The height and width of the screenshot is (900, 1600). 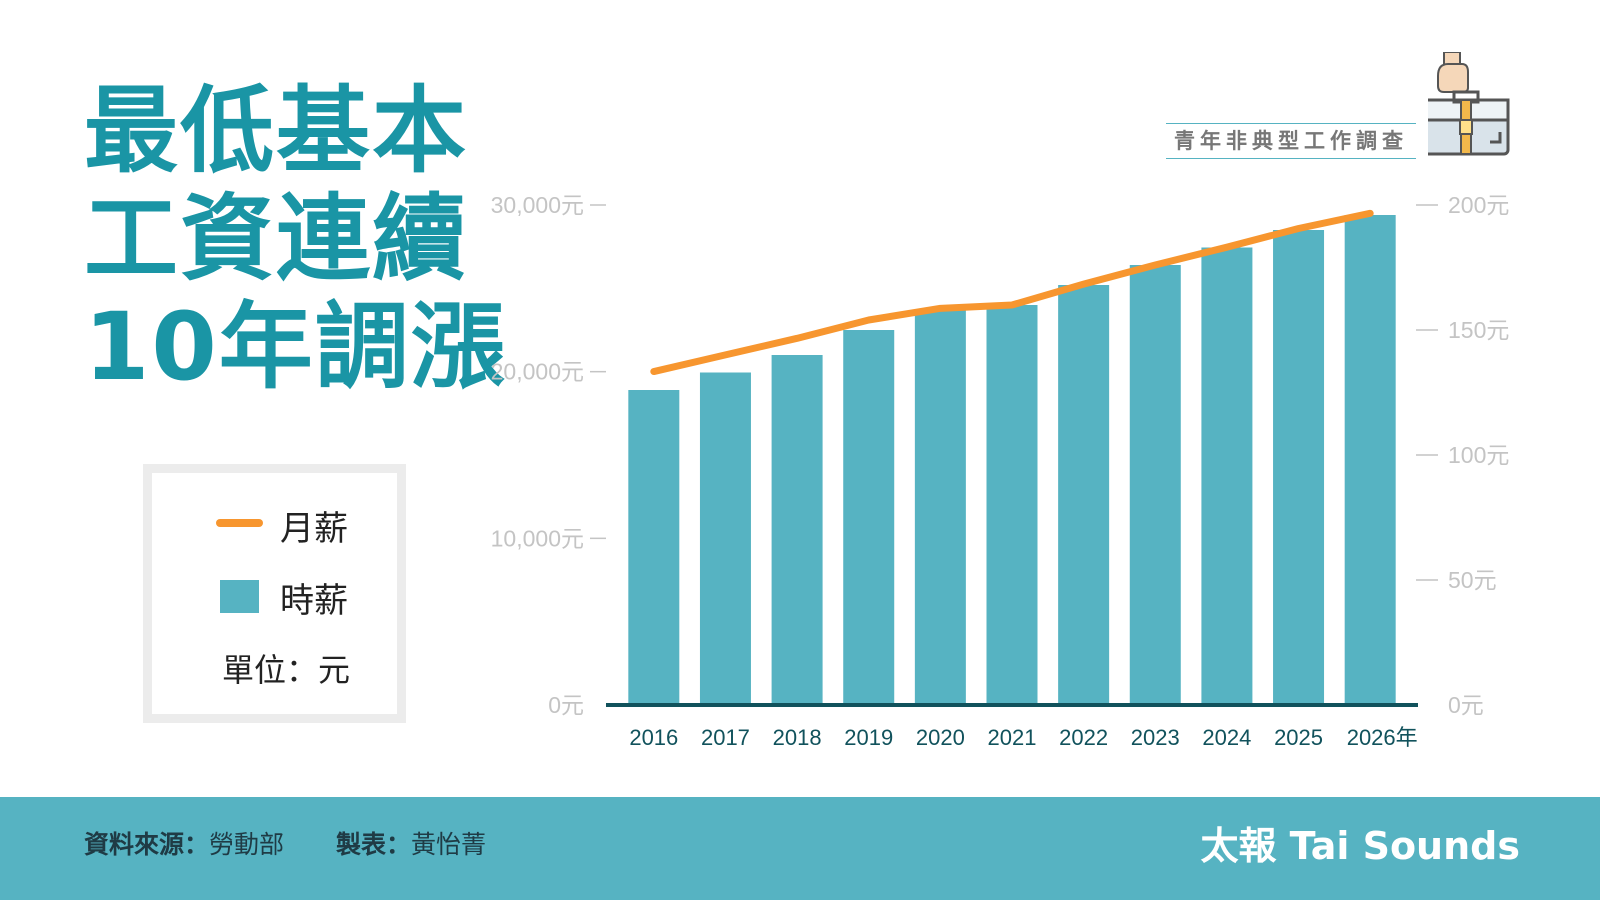 I want to click on bar-2017, so click(x=725, y=538).